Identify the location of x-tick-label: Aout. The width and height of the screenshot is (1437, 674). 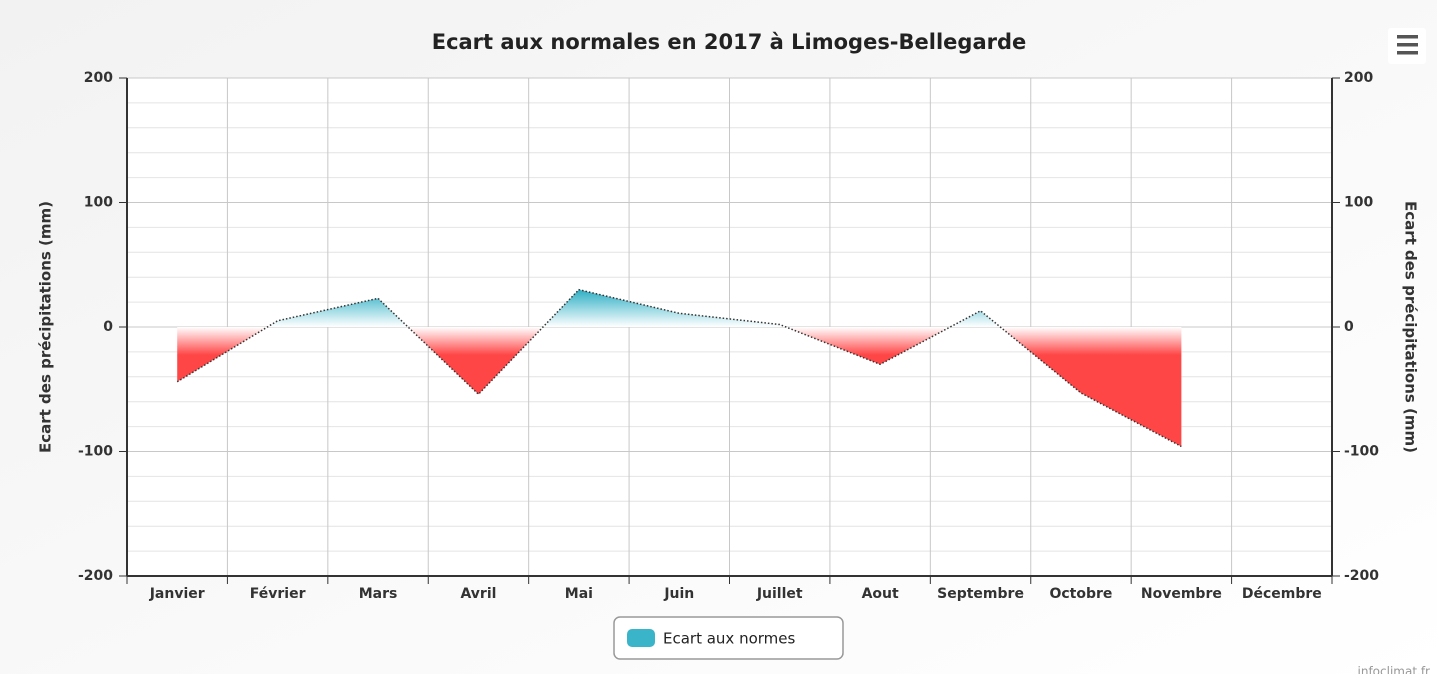
(880, 594).